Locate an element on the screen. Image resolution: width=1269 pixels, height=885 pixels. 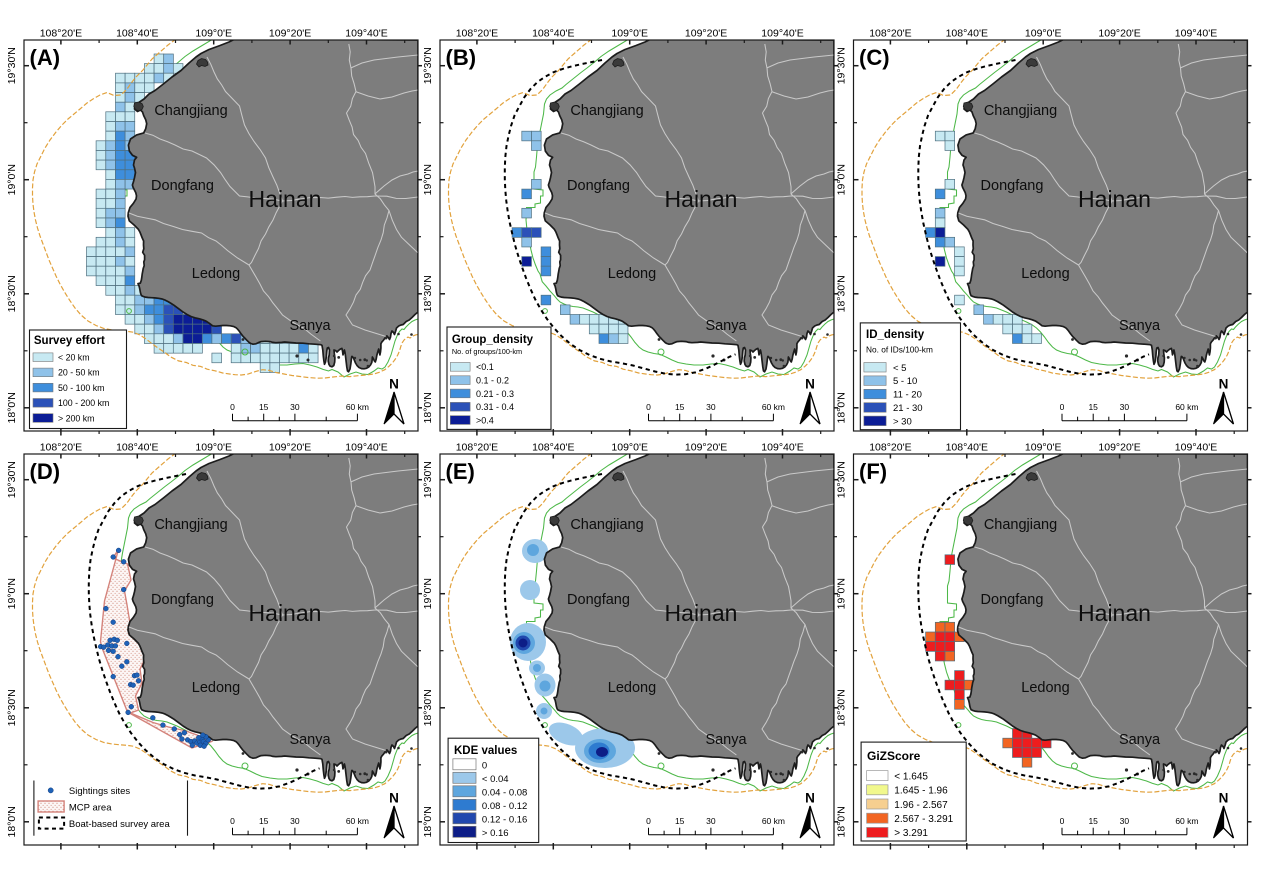
svg-text: (F) is located at coordinates (873, 471).